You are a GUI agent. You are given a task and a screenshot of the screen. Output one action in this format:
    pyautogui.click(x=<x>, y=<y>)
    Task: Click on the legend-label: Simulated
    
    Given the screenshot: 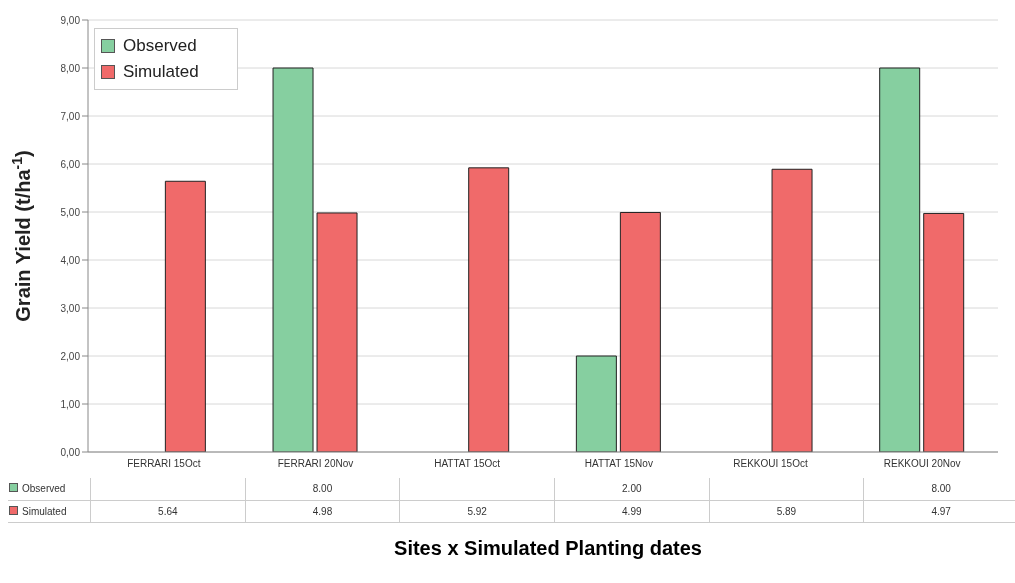 What is the action you would take?
    pyautogui.click(x=161, y=72)
    